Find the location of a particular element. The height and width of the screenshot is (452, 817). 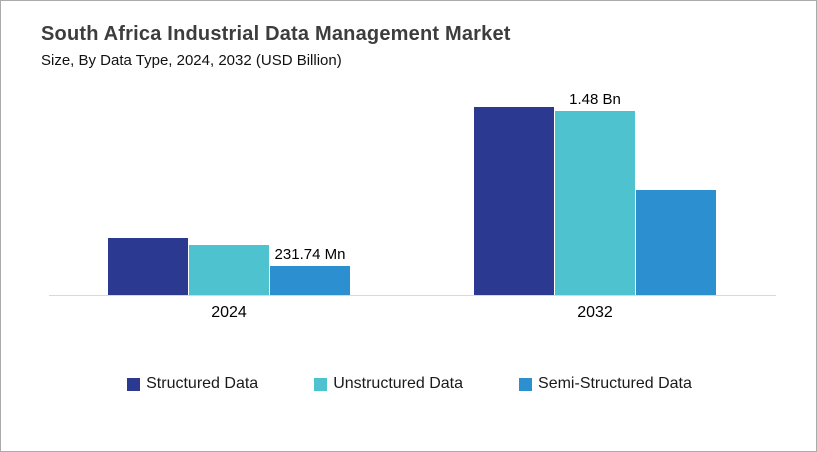

bar-unstructured-data-2032: 1.48 Bn is located at coordinates (595, 193).